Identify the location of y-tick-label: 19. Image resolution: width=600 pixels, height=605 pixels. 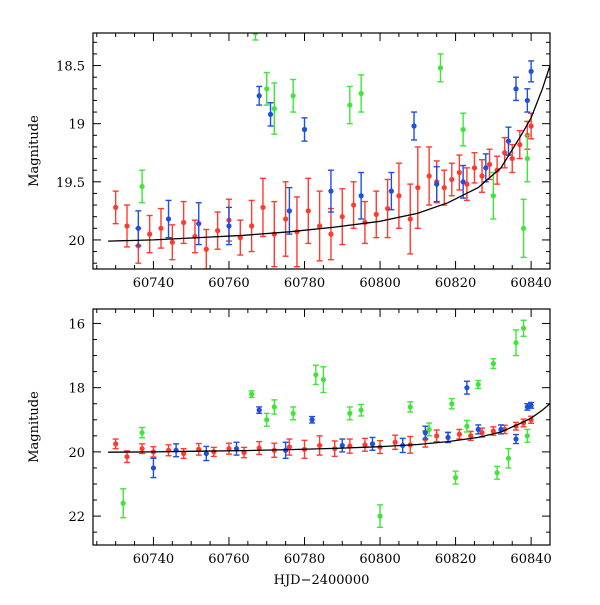
(76, 125).